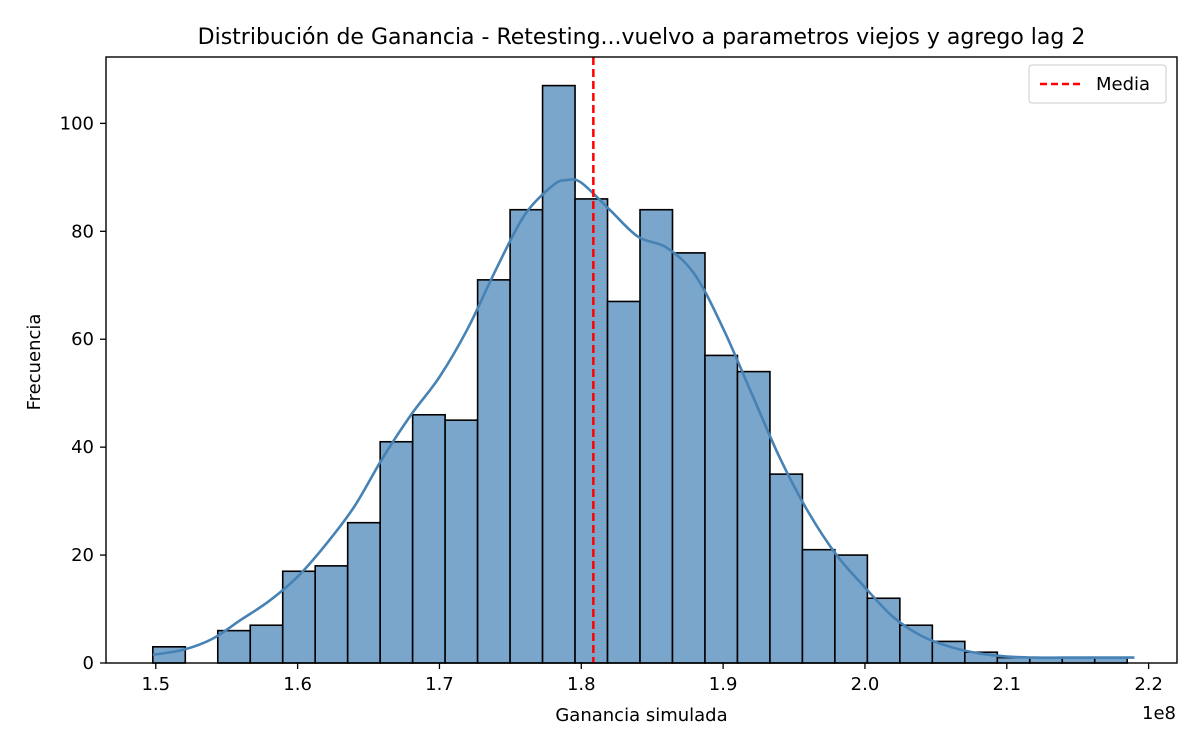 The image size is (1200, 750). Describe the element at coordinates (155, 684) in the screenshot. I see `x-tick-label: 1.5` at that location.